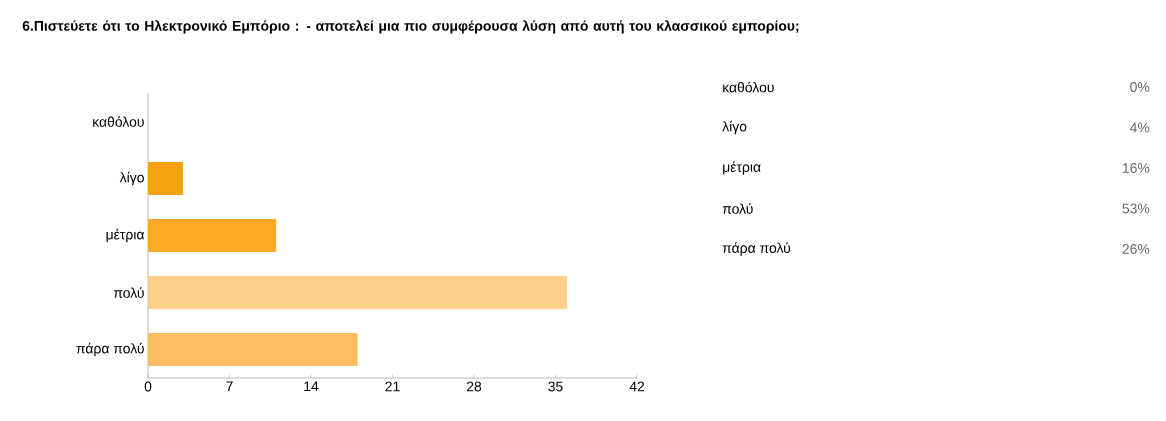 This screenshot has height=421, width=1166. I want to click on x-tick-label: 0, so click(148, 386).